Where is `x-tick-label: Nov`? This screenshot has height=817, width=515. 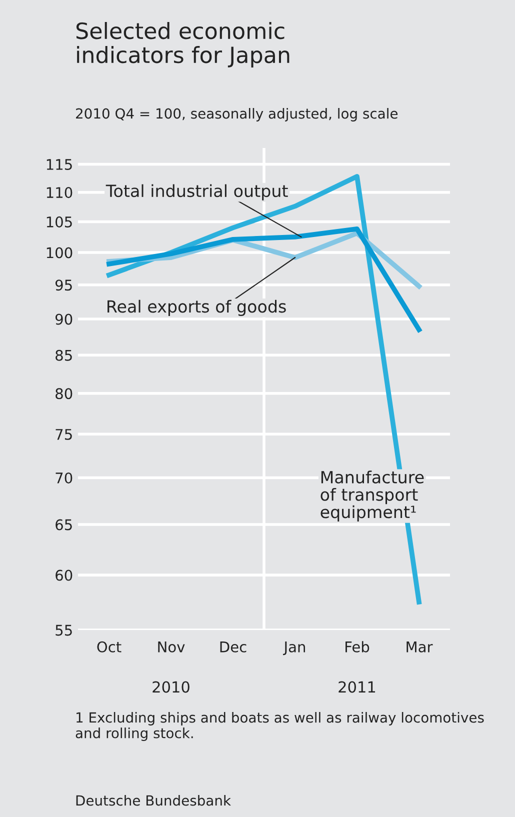 x-tick-label: Nov is located at coordinates (171, 647).